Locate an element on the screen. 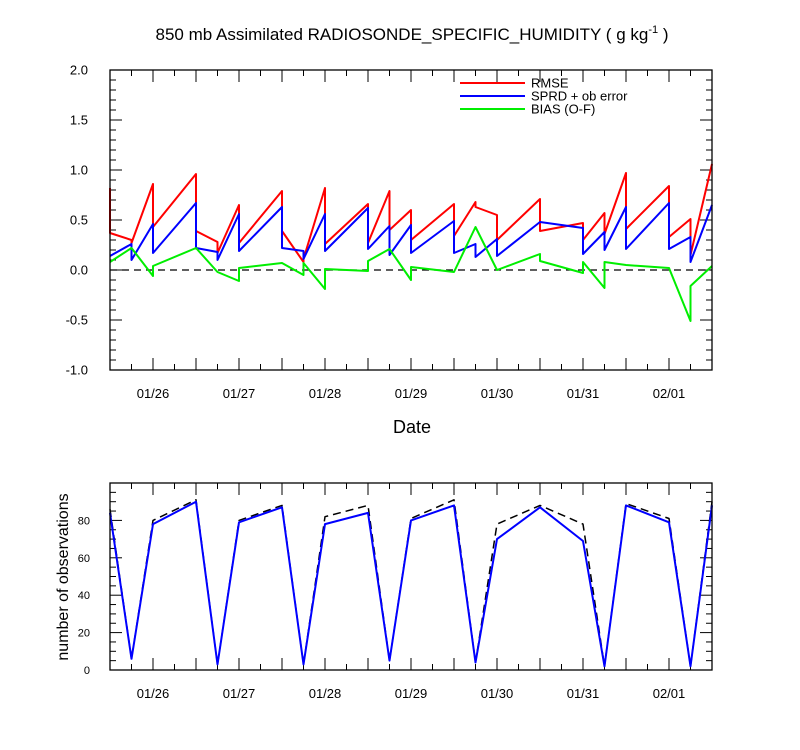  x-axis-label: Date is located at coordinates (412, 427).